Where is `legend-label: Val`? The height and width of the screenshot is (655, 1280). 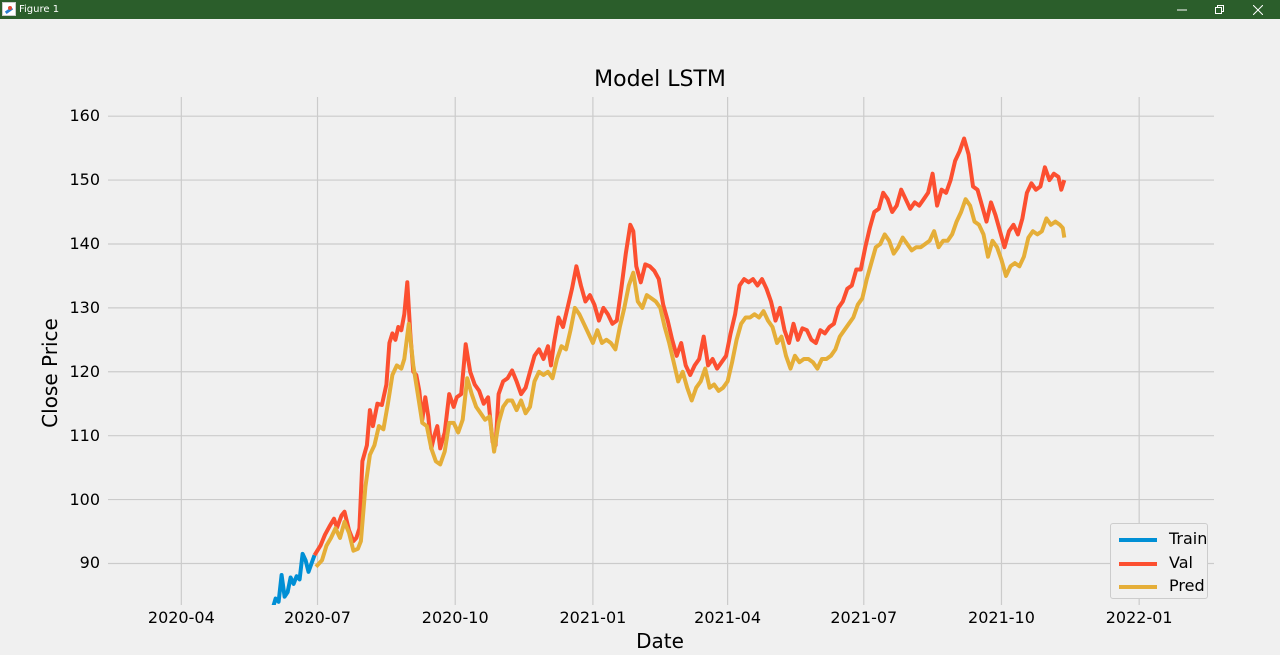
legend-label: Val is located at coordinates (1181, 562).